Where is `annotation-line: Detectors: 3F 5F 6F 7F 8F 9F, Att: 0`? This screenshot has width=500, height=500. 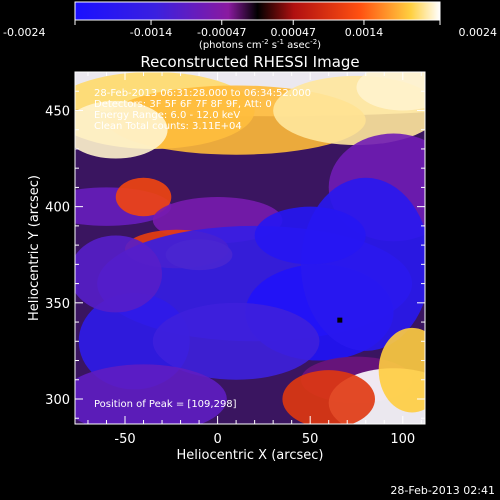 annotation-line: Detectors: 3F 5F 6F 7F 8F 9F, Att: 0 is located at coordinates (183, 104).